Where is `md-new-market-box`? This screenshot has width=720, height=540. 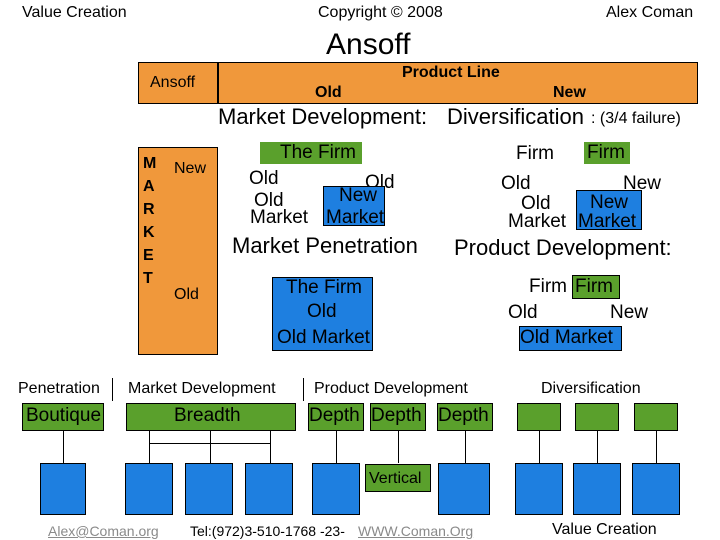 md-new-market-box is located at coordinates (354, 206).